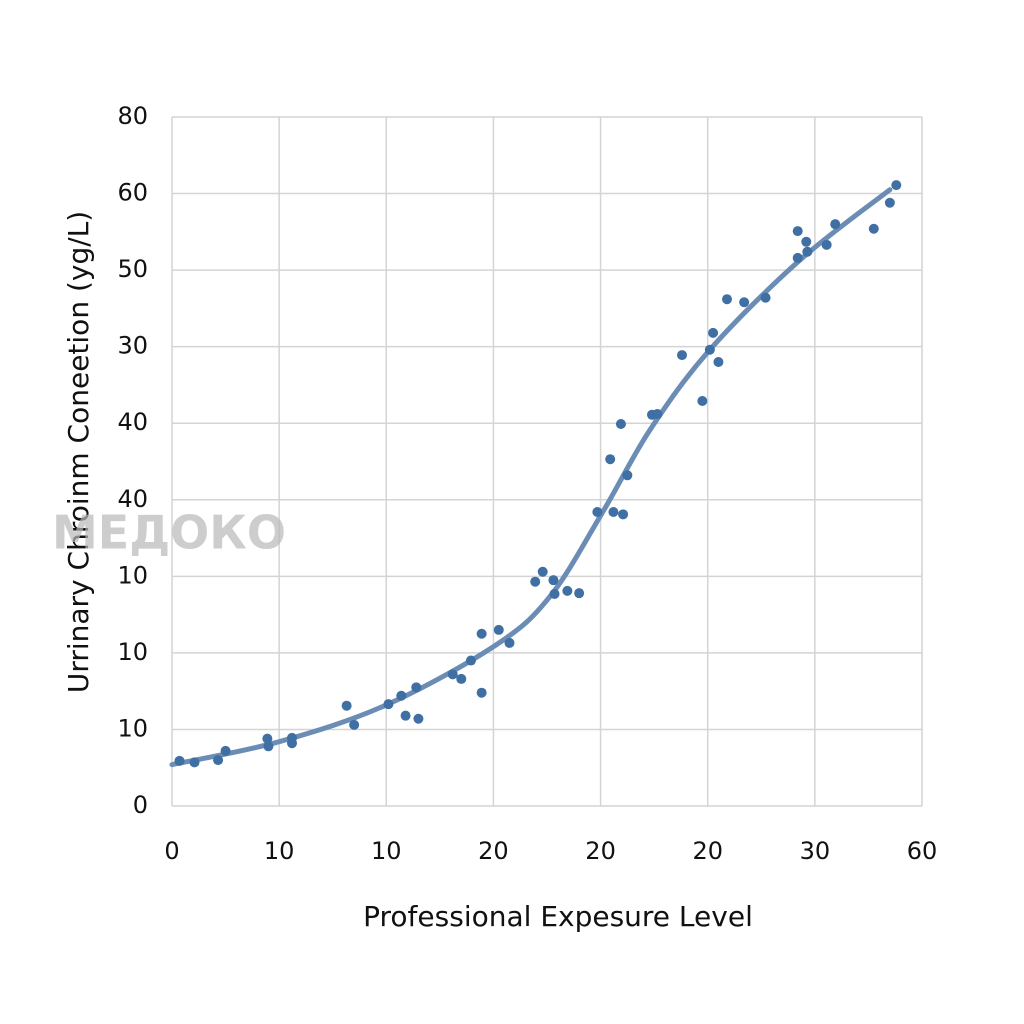 The image size is (1024, 1024). I want to click on y-tick-label: 30, so click(132, 346).